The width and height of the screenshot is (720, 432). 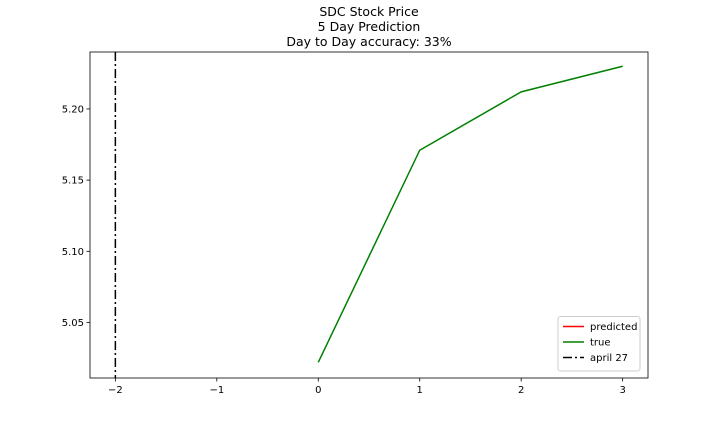 I want to click on chart-title-line-2: 5 Day Prediction, so click(x=369, y=26).